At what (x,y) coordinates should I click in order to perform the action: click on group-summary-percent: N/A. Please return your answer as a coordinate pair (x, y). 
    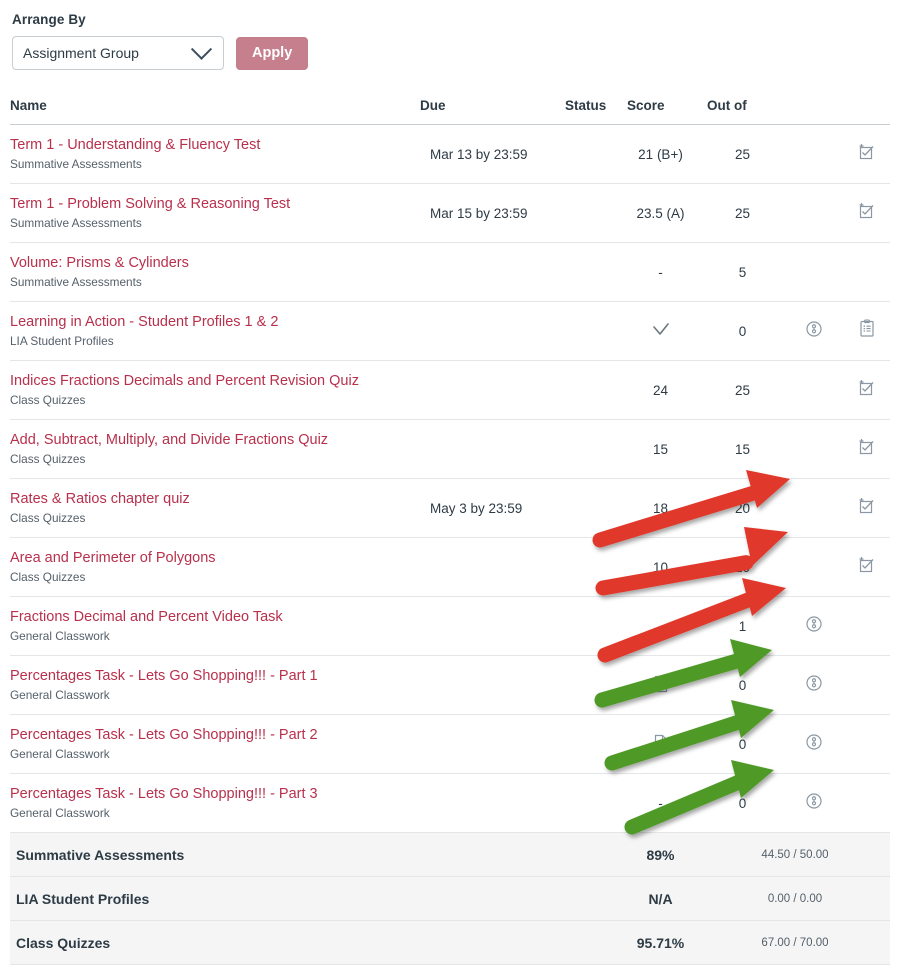
    Looking at the image, I should click on (660, 898).